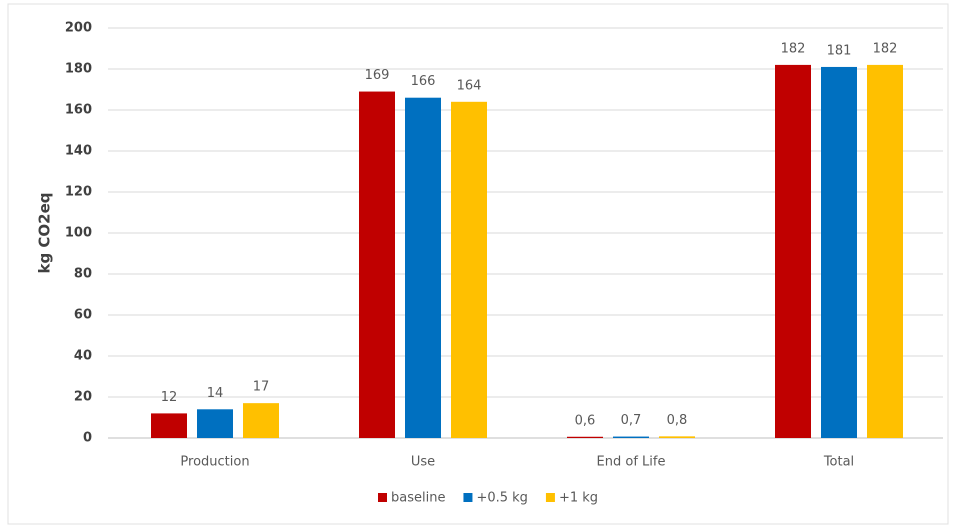  I want to click on legend-label: +0.5 kg, so click(501, 498).